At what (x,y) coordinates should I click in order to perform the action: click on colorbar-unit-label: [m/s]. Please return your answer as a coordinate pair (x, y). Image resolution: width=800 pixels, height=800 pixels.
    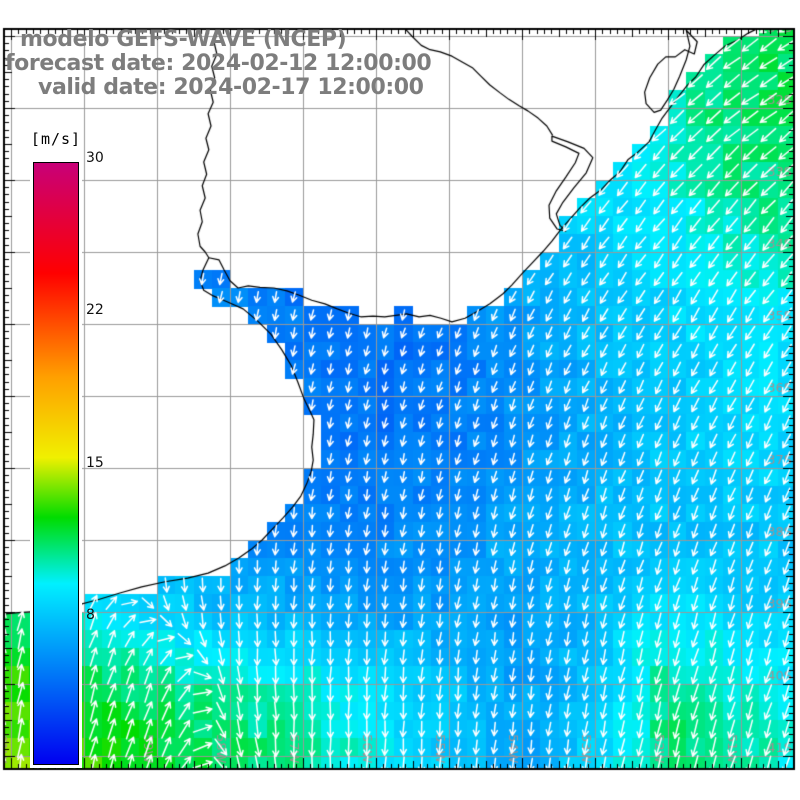
    Looking at the image, I should click on (56, 139).